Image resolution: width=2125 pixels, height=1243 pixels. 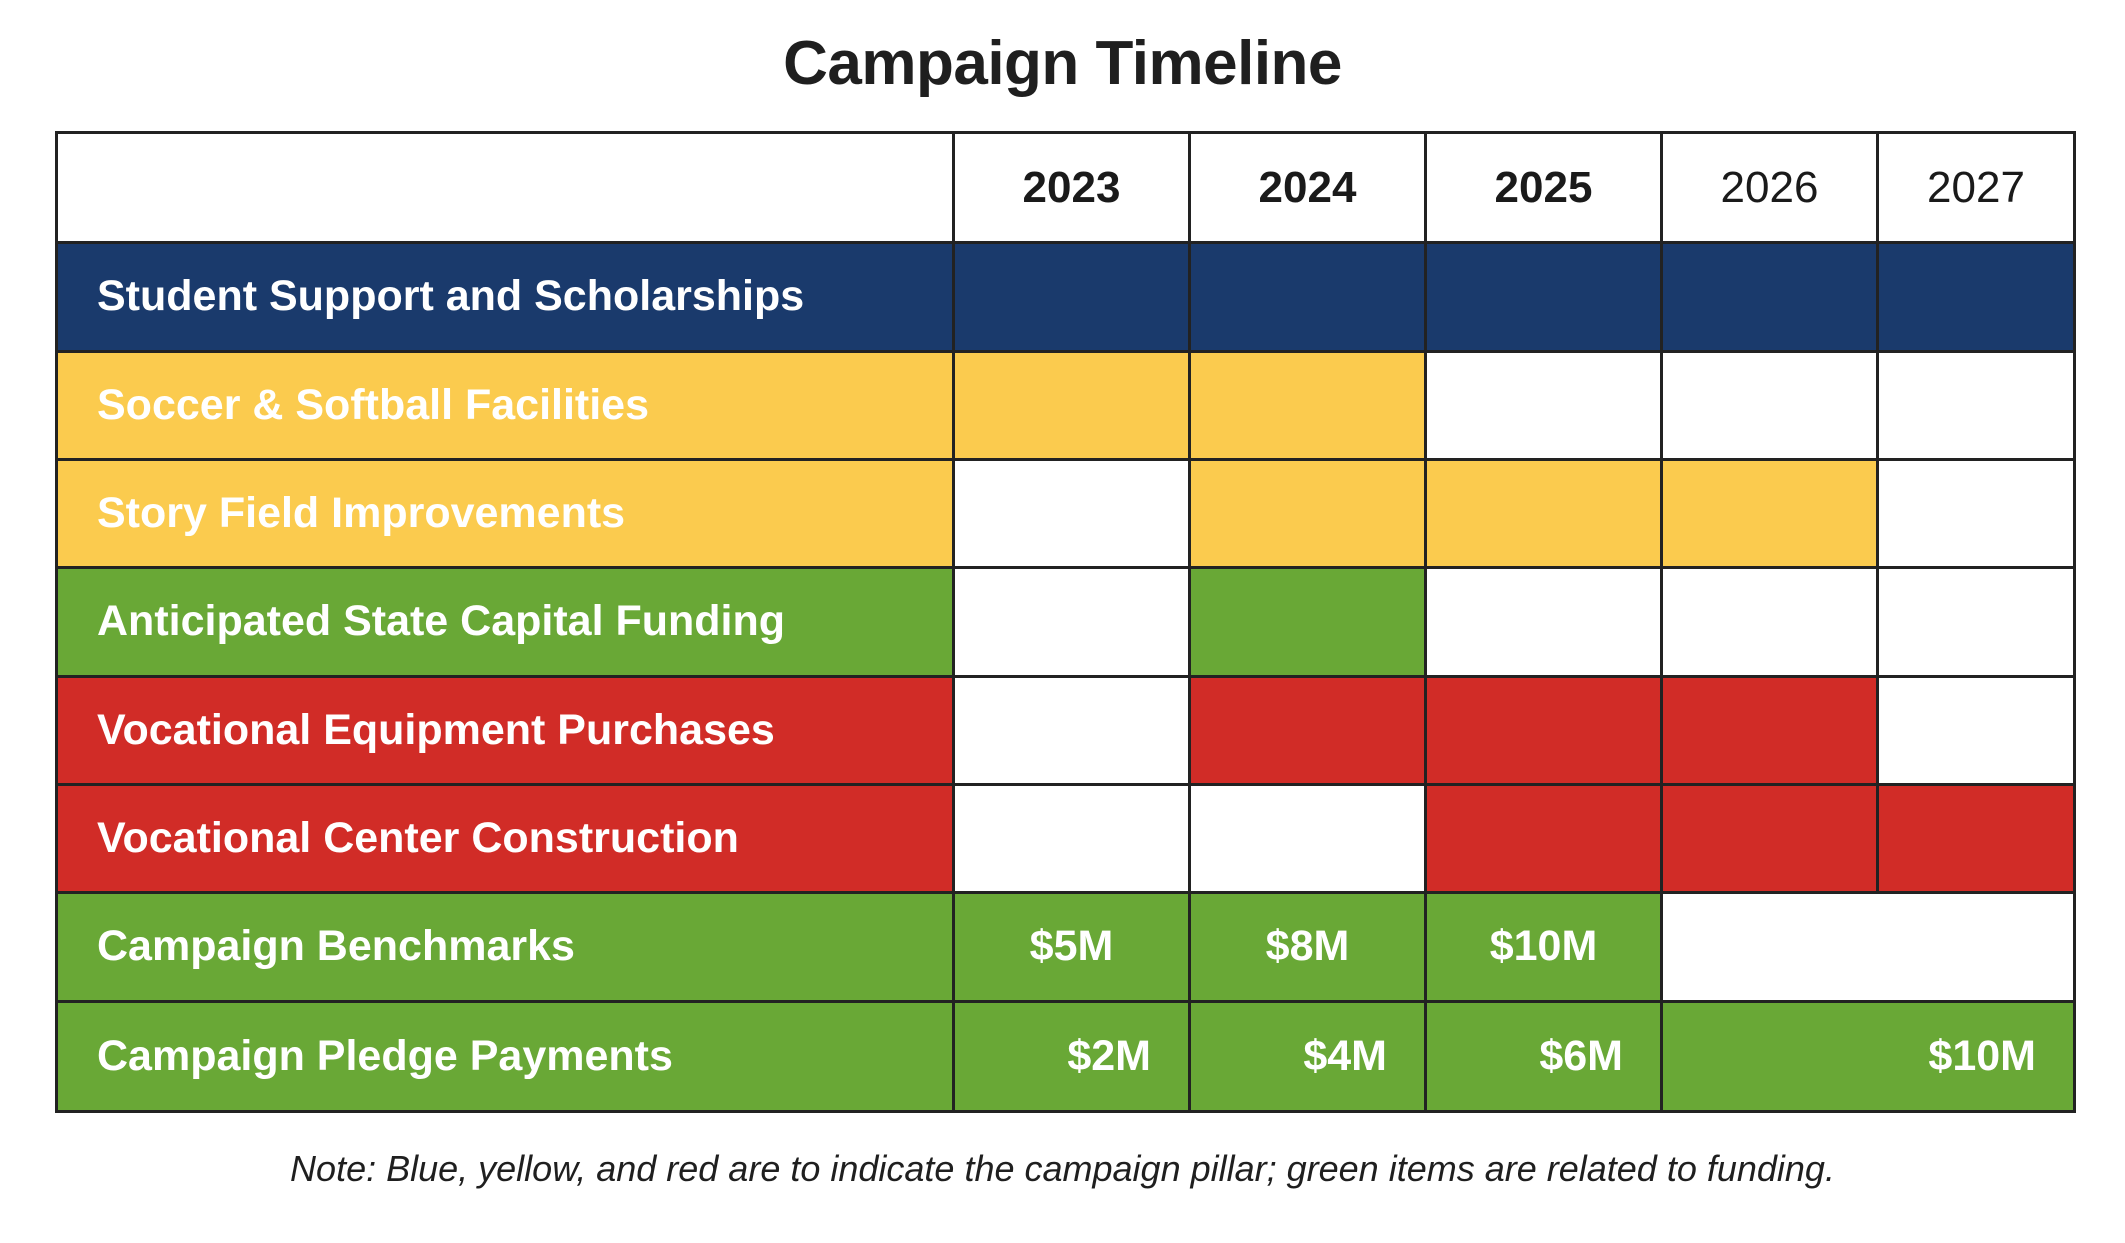 What do you see at coordinates (1307, 1056) in the screenshot?
I see `pledge-value-2024: $4M` at bounding box center [1307, 1056].